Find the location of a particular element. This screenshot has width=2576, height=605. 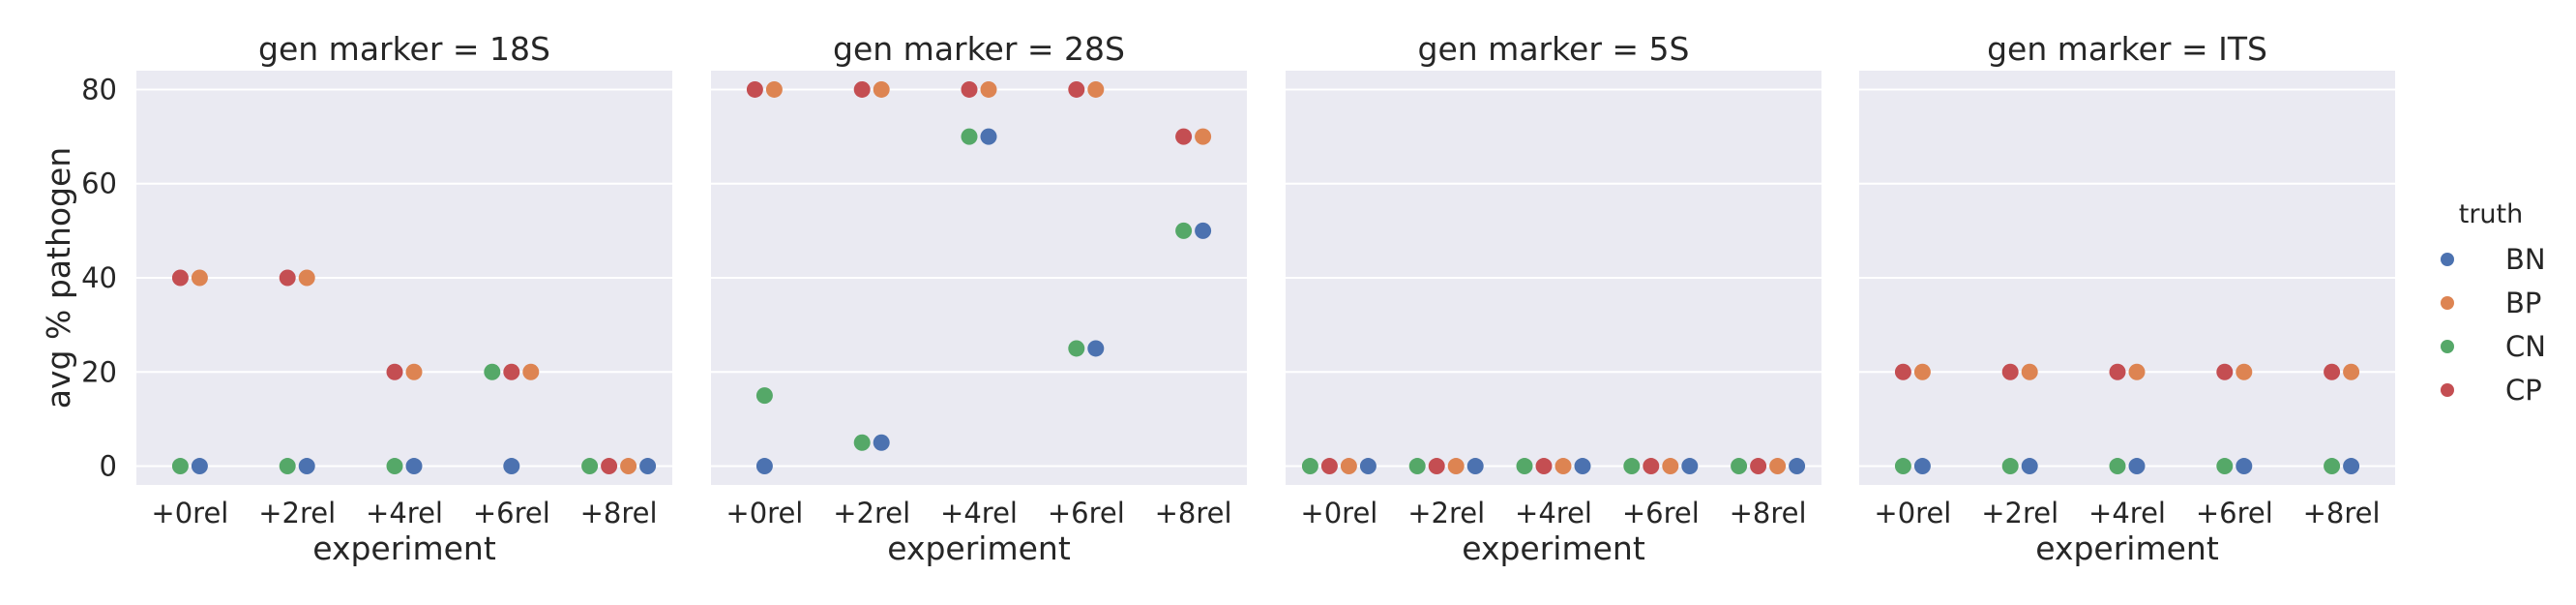

legend-marker-bp is located at coordinates (2447, 303).